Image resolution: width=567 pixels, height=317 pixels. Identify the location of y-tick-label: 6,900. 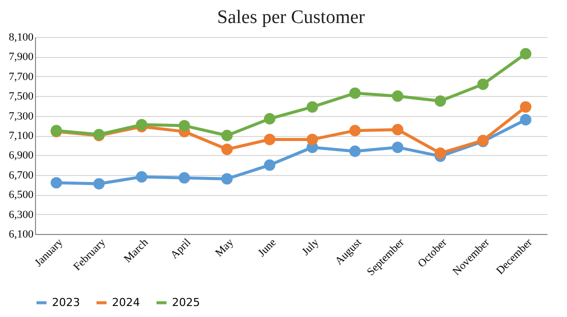
(21, 156).